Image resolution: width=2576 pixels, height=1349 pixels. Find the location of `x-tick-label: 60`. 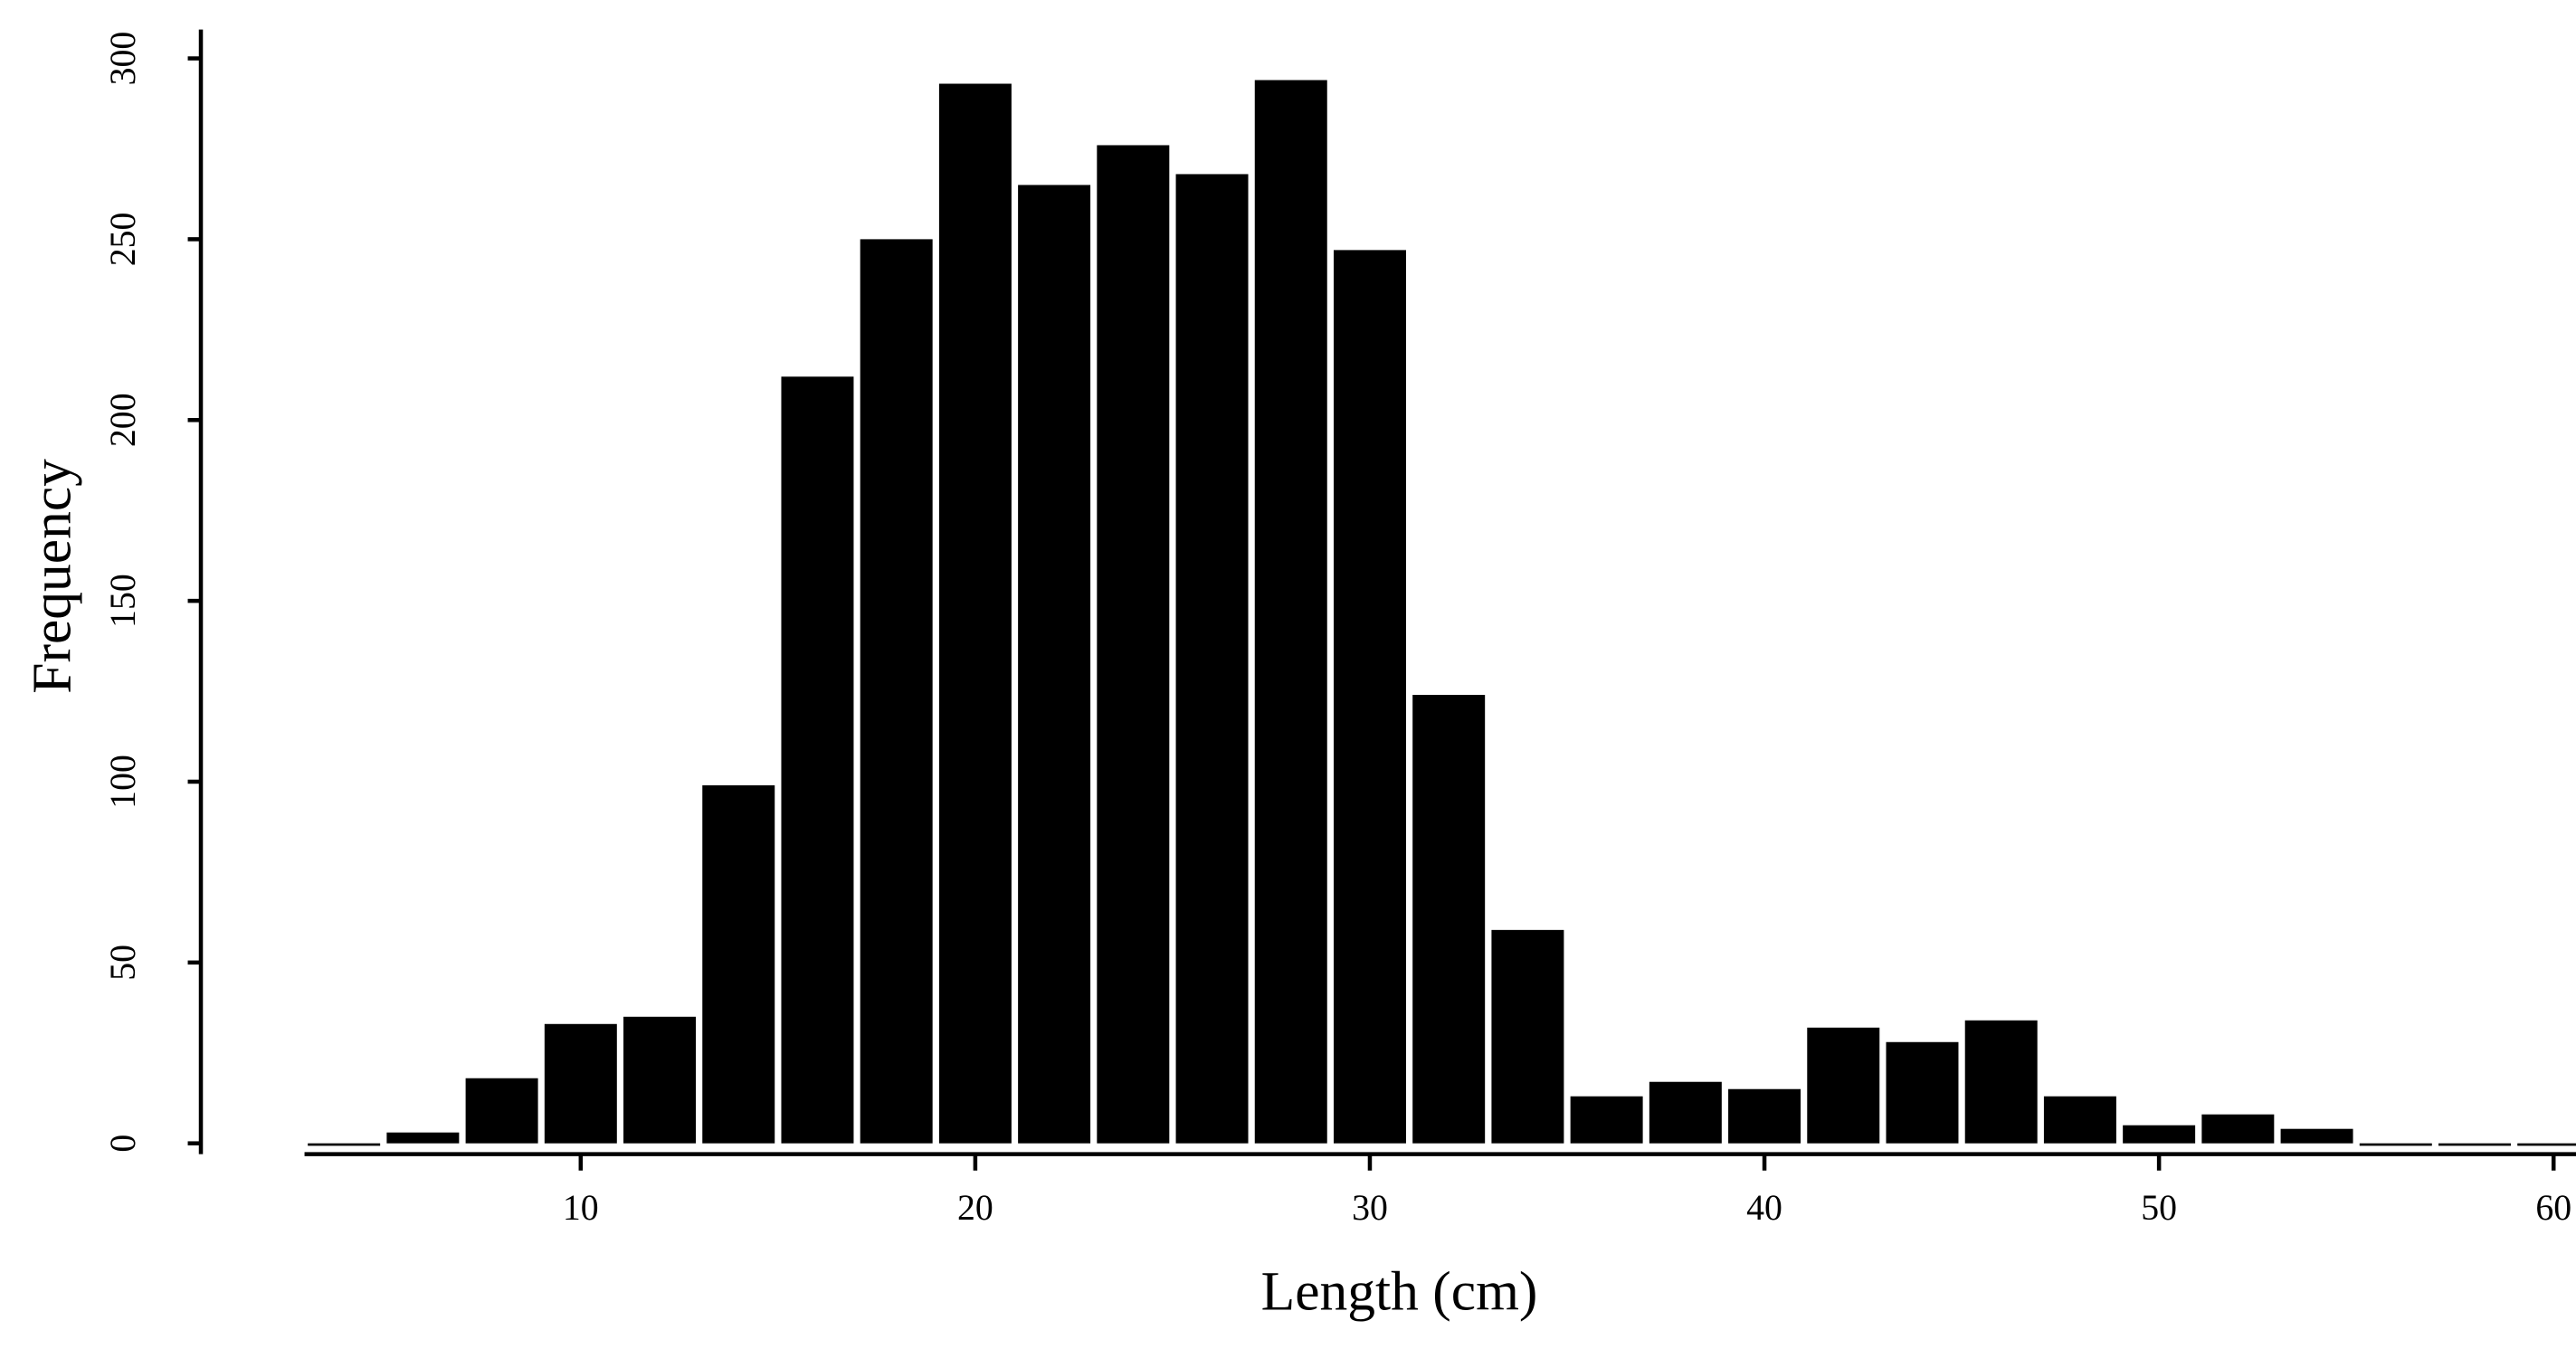

x-tick-label: 60 is located at coordinates (2553, 1208).